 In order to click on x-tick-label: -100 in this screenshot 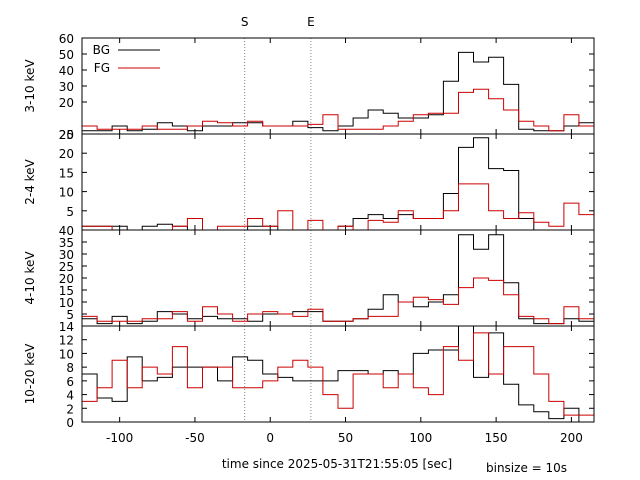, I will do `click(119, 438)`.